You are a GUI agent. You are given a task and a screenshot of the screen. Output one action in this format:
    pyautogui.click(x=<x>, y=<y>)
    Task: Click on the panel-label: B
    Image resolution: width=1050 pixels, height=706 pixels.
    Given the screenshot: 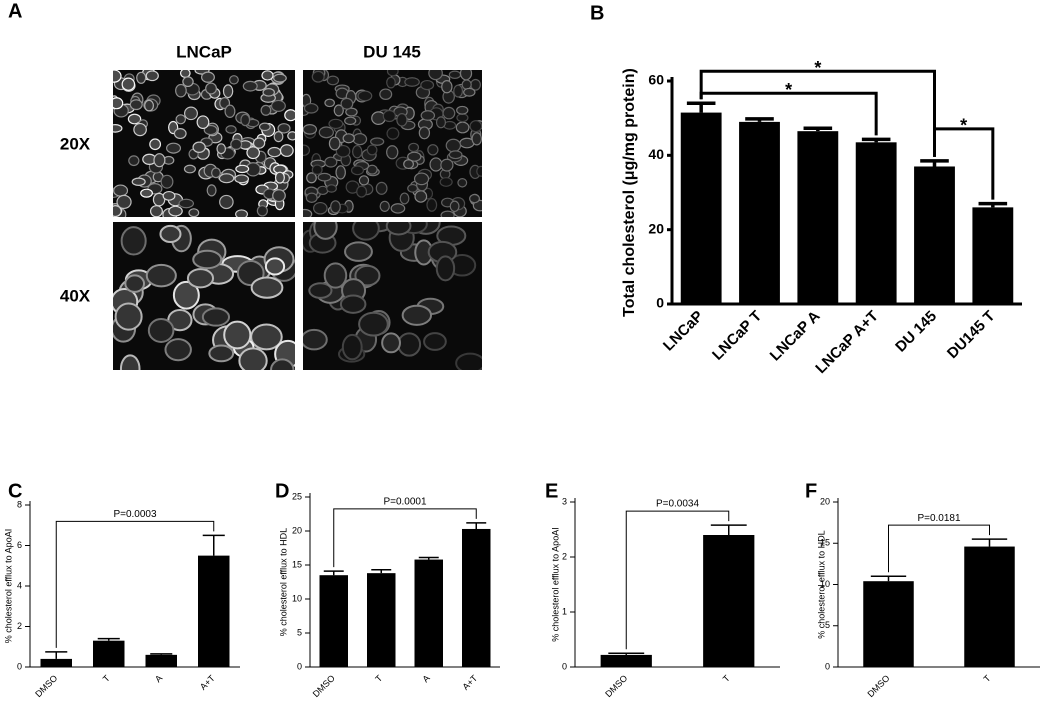 What is the action you would take?
    pyautogui.click(x=597, y=13)
    